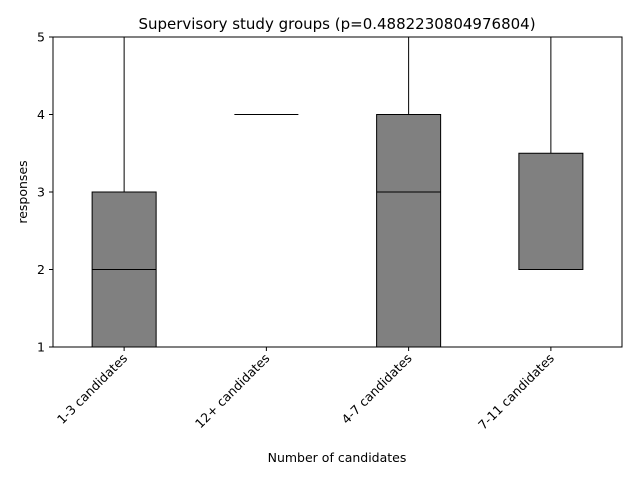 The image size is (640, 480). Describe the element at coordinates (41, 192) in the screenshot. I see `y-tick-label: 3` at that location.